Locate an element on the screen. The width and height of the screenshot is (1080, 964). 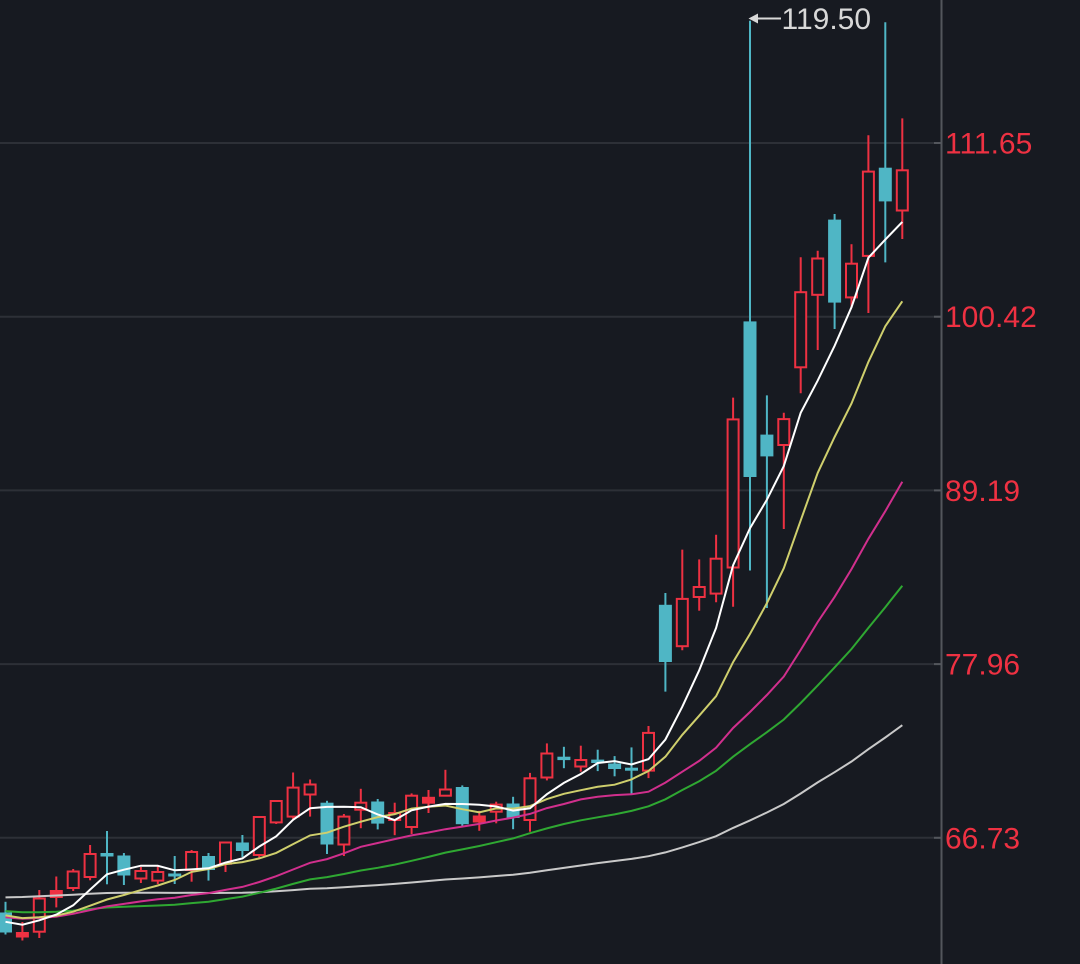
svg-text: 111.65 is located at coordinates (988, 144).